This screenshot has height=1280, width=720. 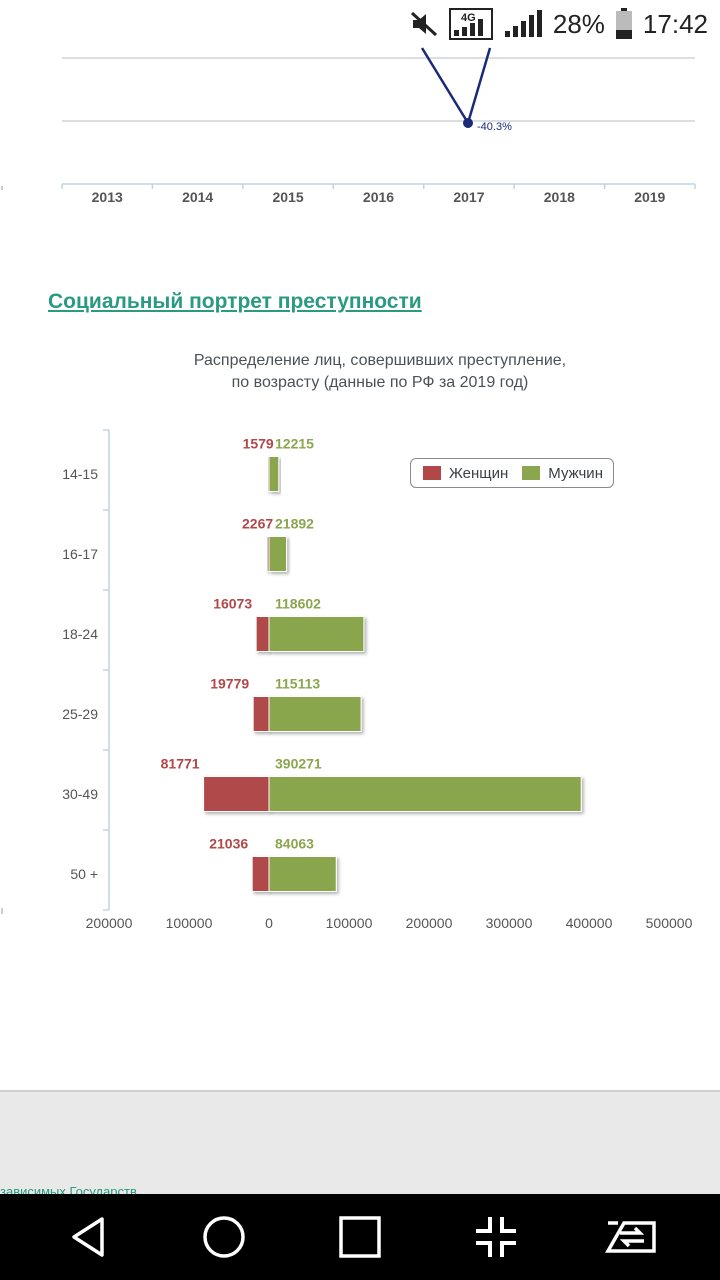 What do you see at coordinates (80, 554) in the screenshot?
I see `category-label: 16-17` at bounding box center [80, 554].